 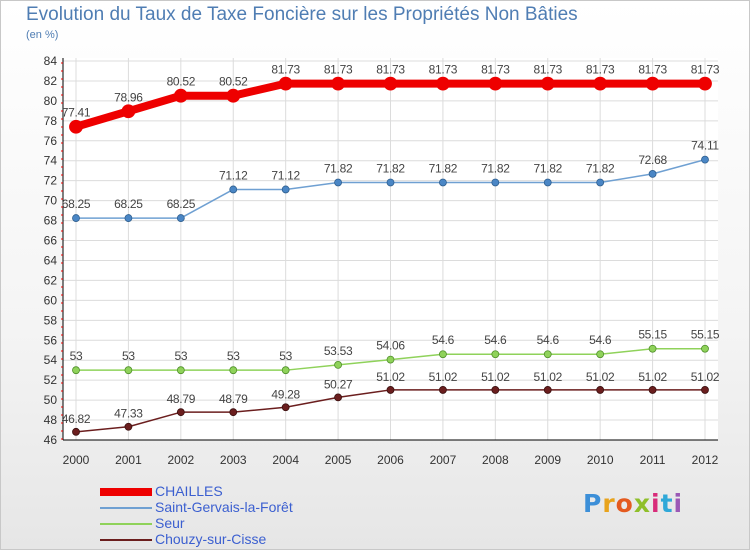 What do you see at coordinates (443, 460) in the screenshot?
I see `x-tick-label: 2007` at bounding box center [443, 460].